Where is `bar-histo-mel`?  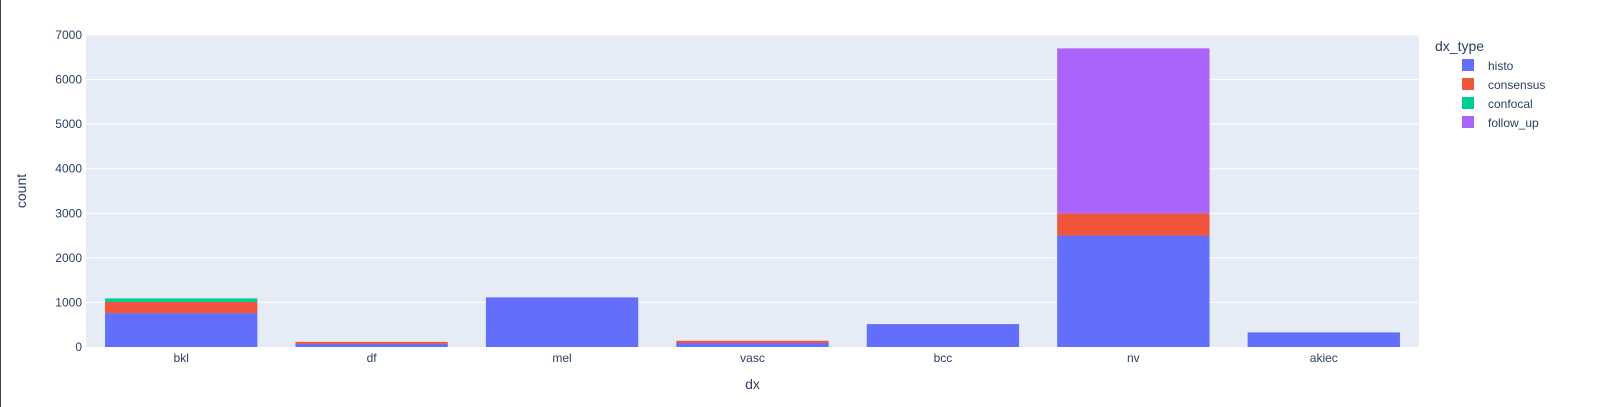
bar-histo-mel is located at coordinates (562, 322).